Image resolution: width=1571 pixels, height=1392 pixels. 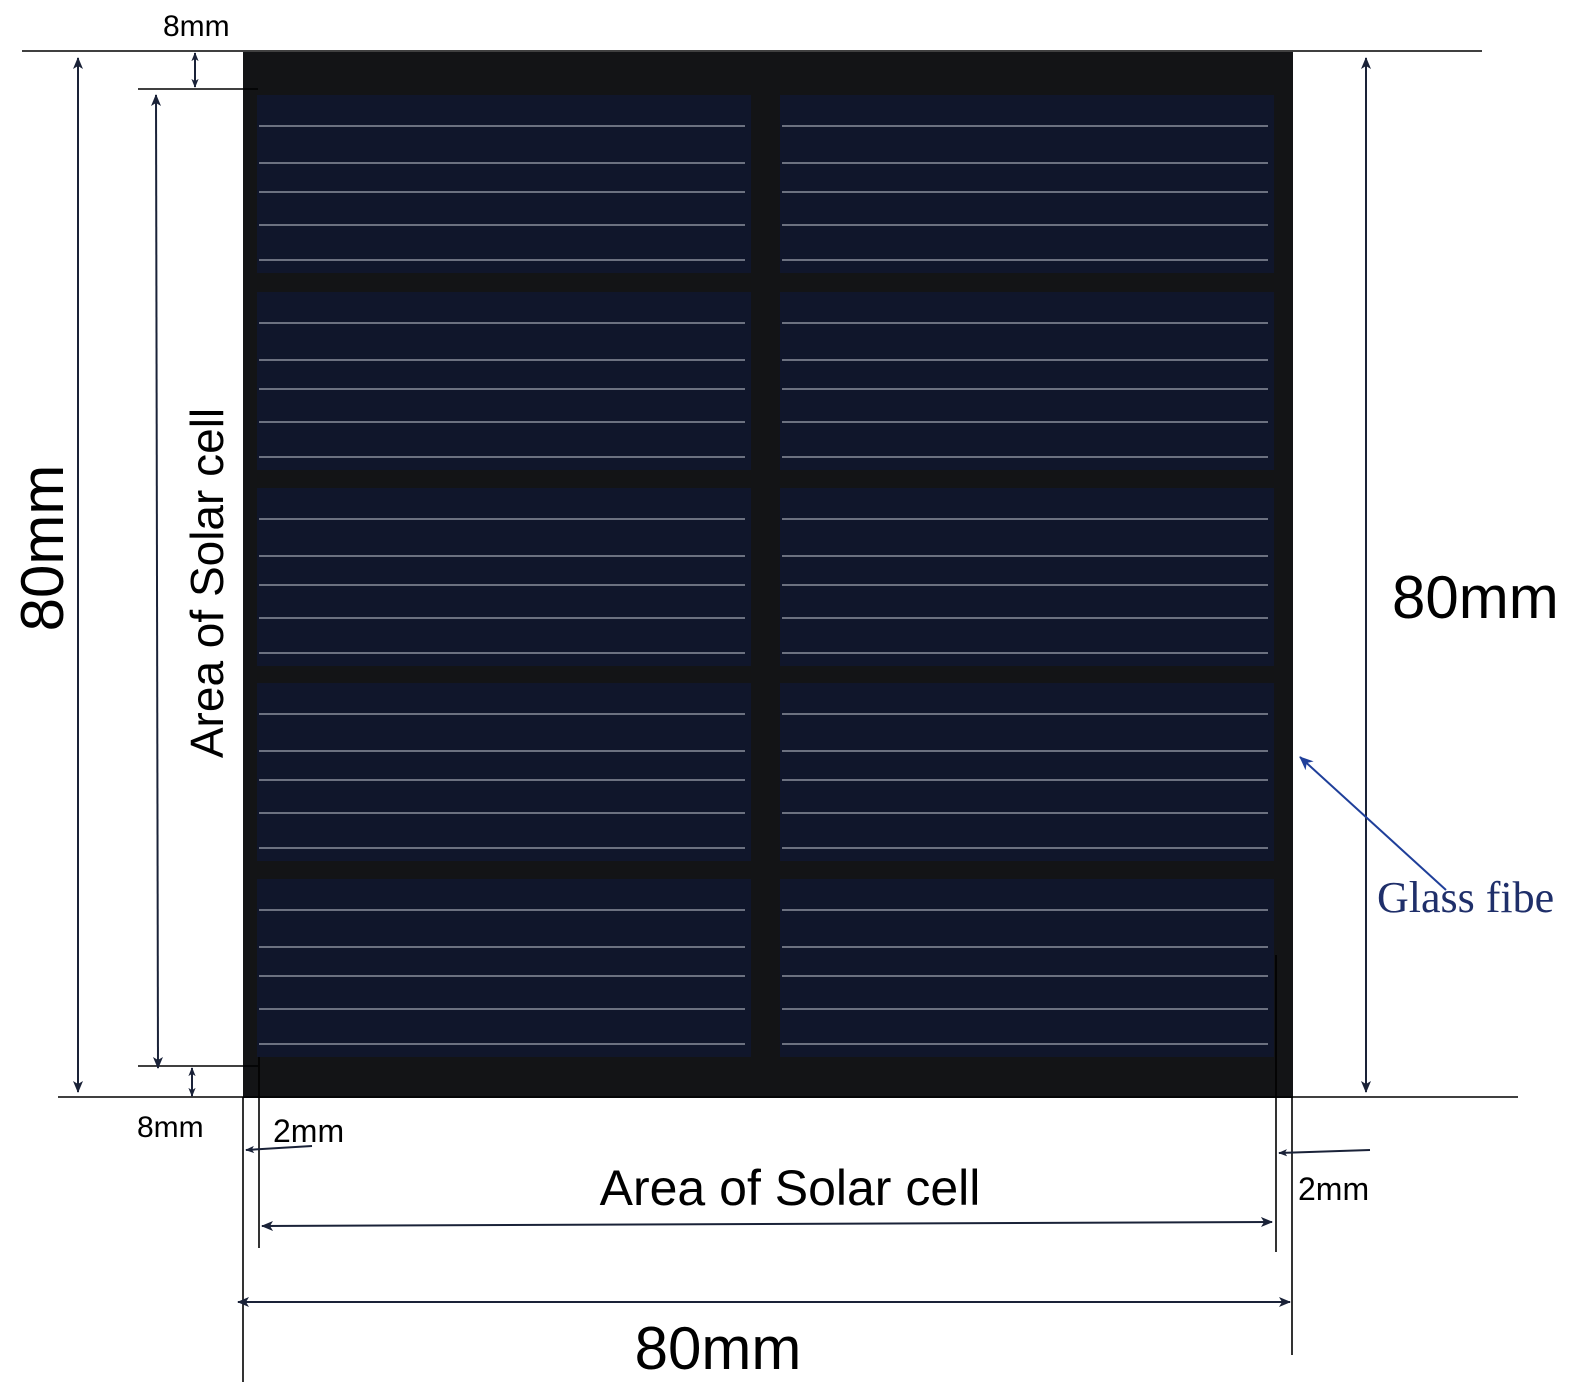 What do you see at coordinates (767, 1224) in the screenshot?
I see `cell-width-arrow` at bounding box center [767, 1224].